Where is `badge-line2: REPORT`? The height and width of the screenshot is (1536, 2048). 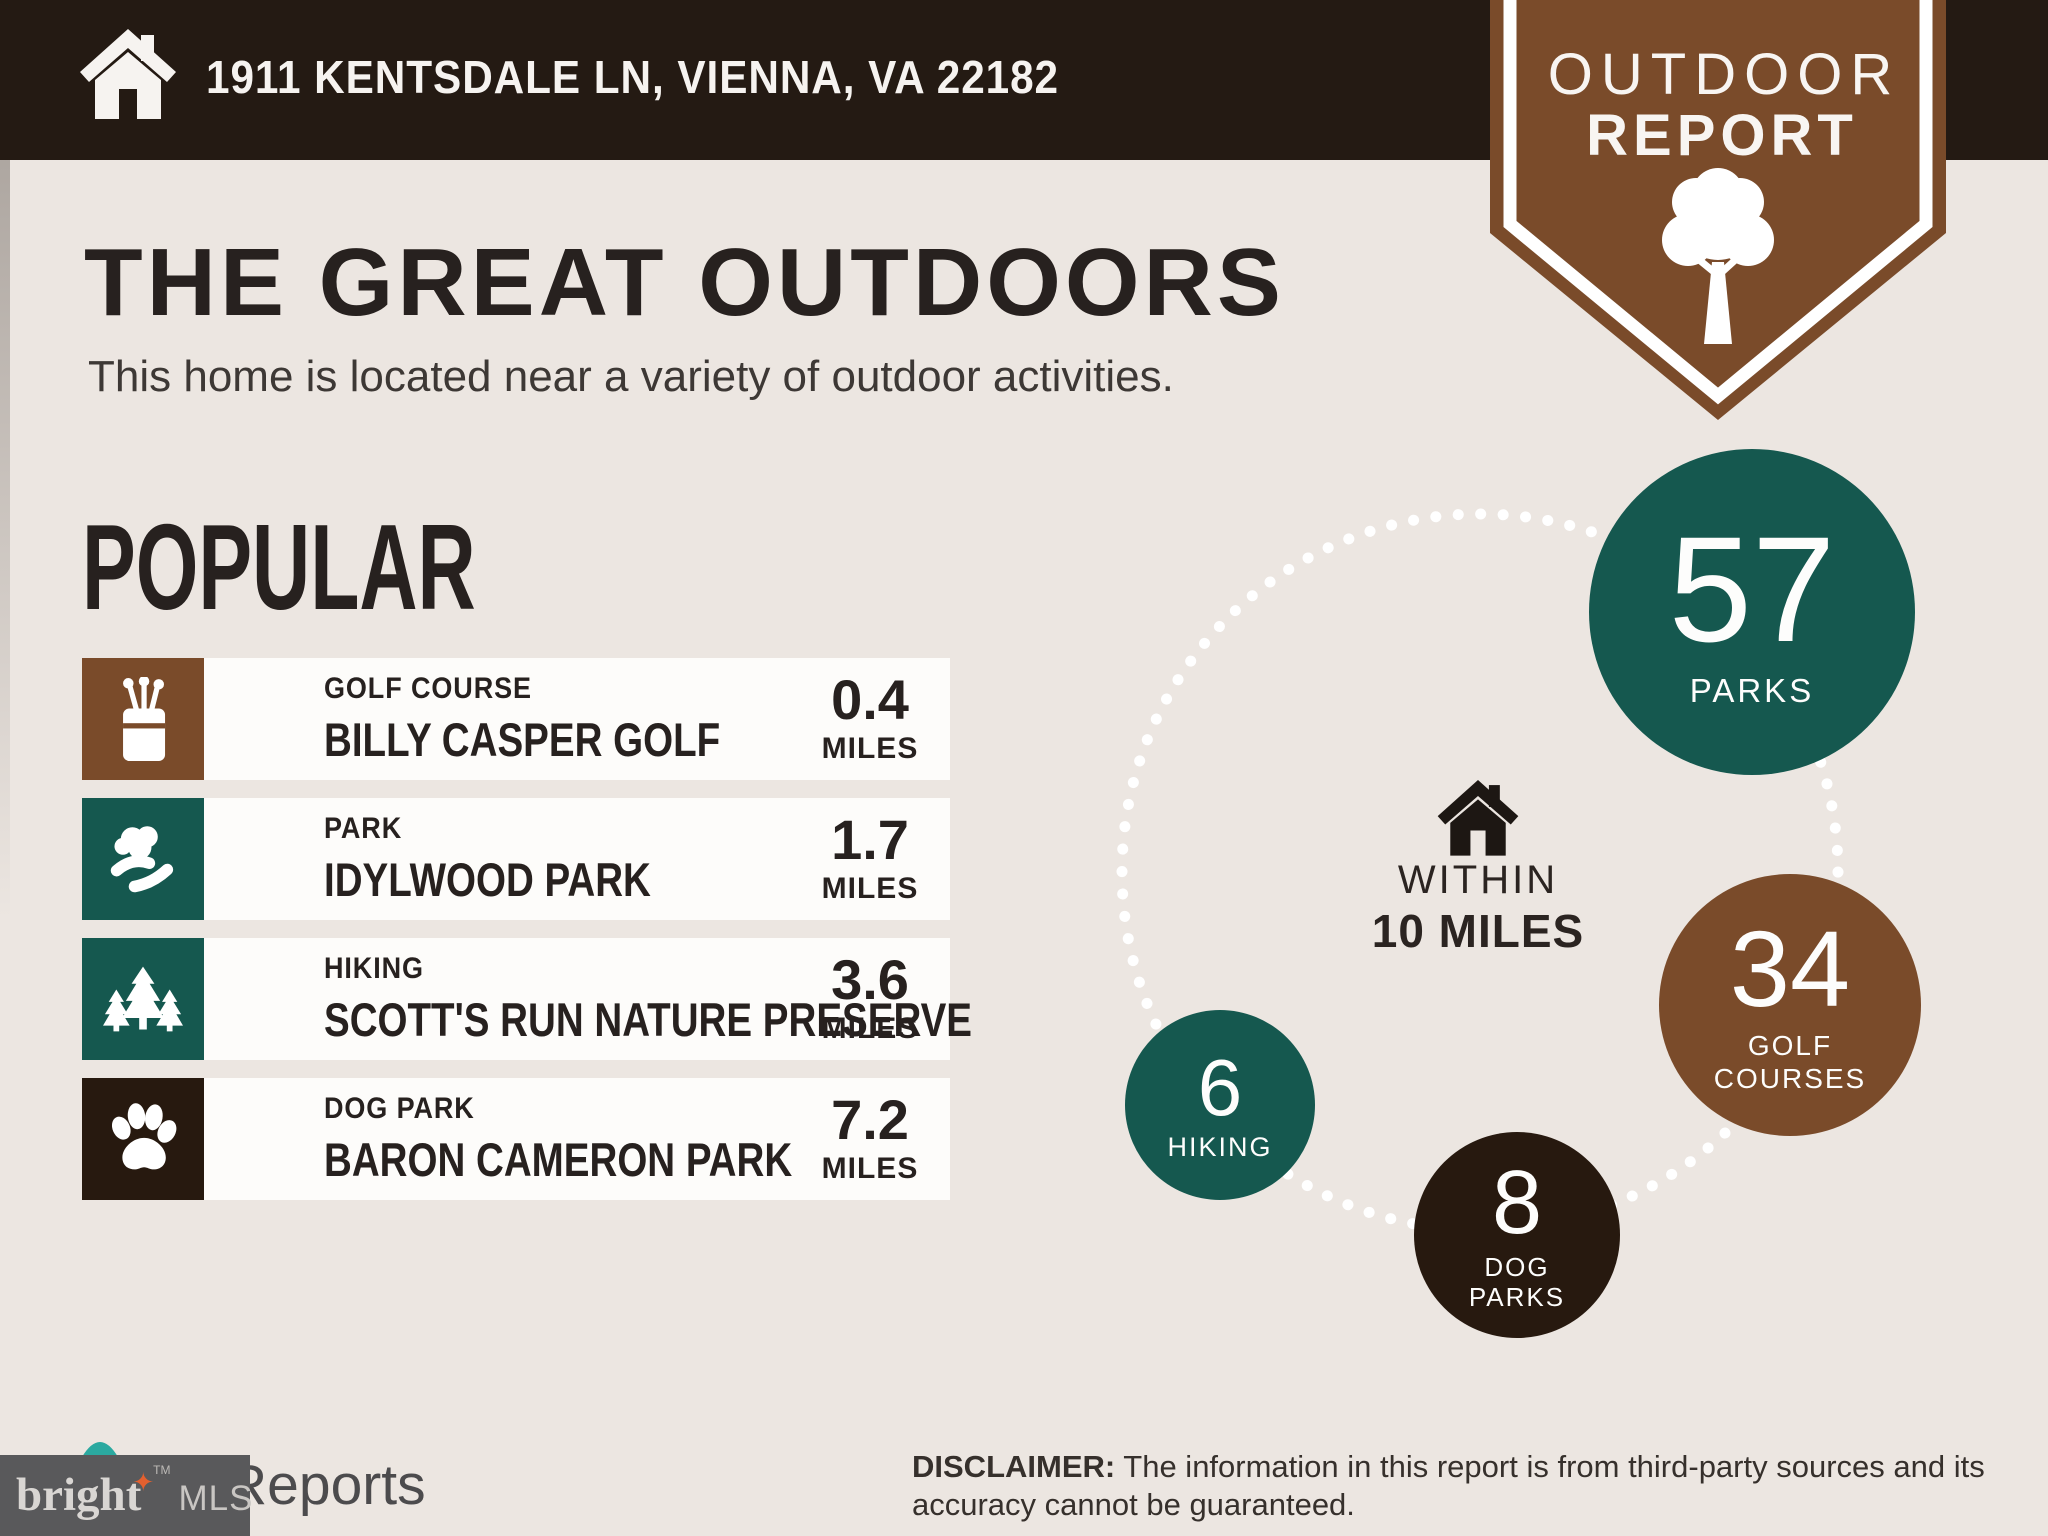 badge-line2: REPORT is located at coordinates (1722, 135).